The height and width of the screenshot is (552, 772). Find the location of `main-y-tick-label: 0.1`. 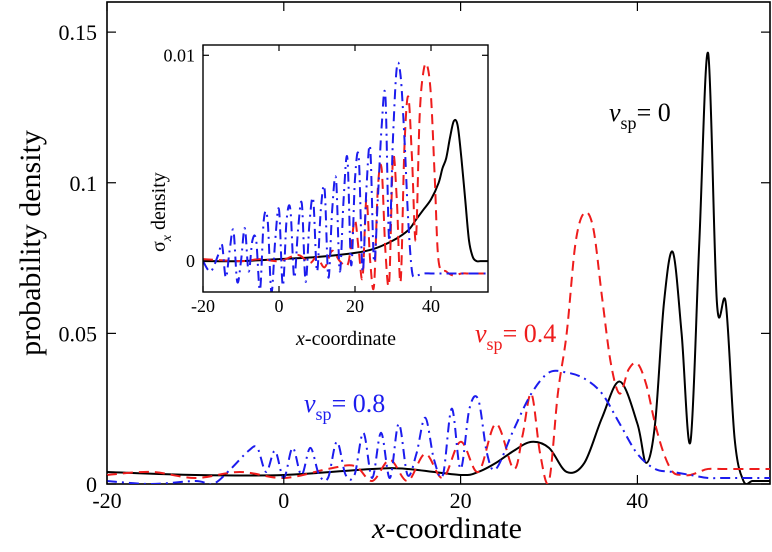

main-y-tick-label: 0.1 is located at coordinates (84, 183).